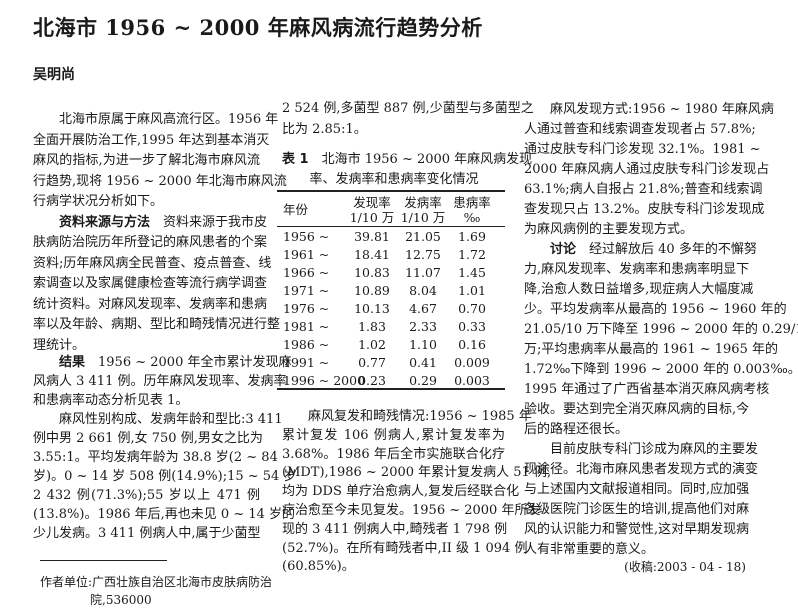 The image size is (798, 612). What do you see at coordinates (209, 222) in the screenshot?
I see `text-span: 资料来源于我市皮` at bounding box center [209, 222].